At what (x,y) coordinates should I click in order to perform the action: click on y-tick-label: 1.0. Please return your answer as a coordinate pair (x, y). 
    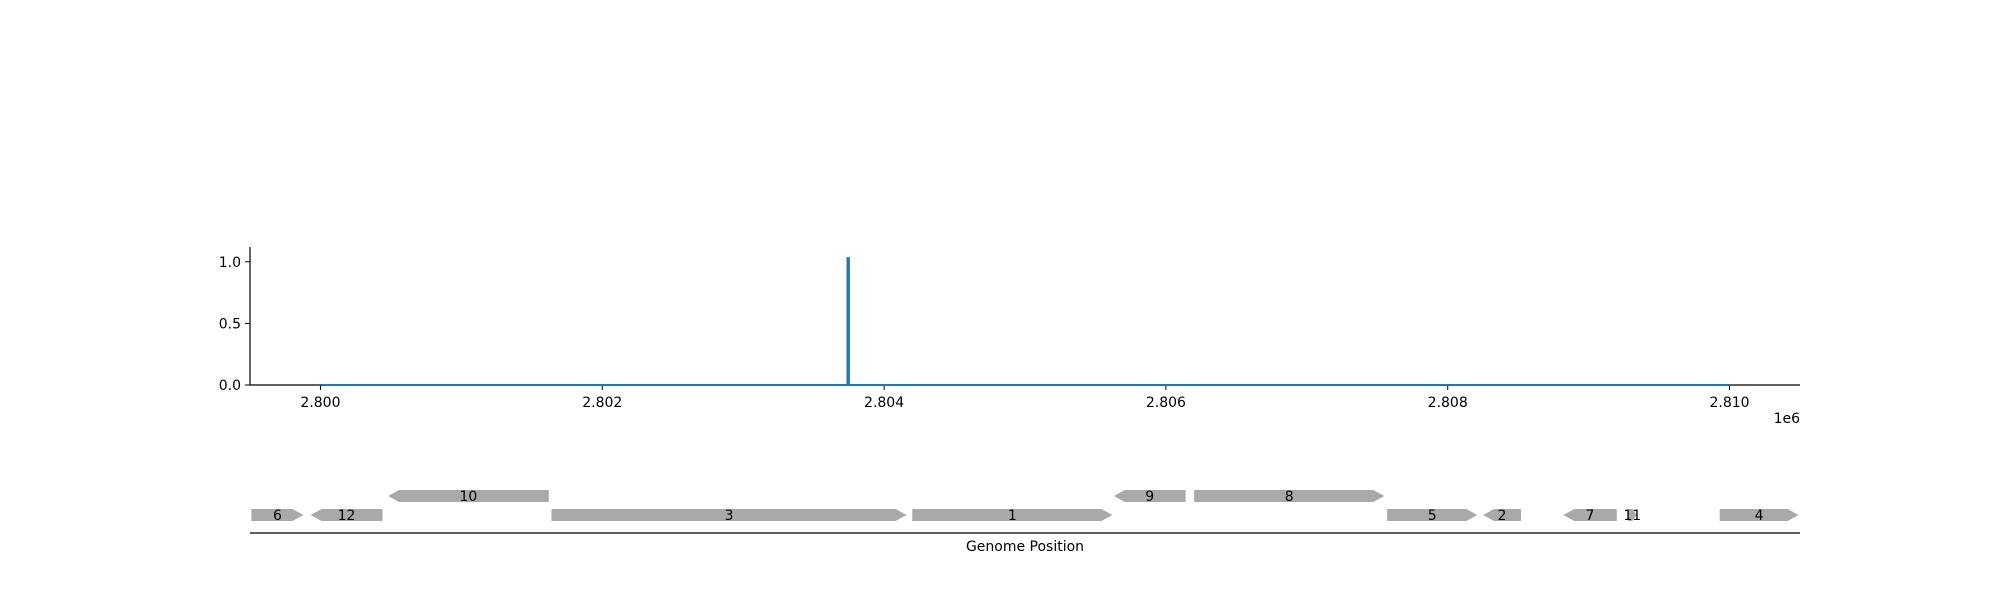
    Looking at the image, I should click on (230, 263).